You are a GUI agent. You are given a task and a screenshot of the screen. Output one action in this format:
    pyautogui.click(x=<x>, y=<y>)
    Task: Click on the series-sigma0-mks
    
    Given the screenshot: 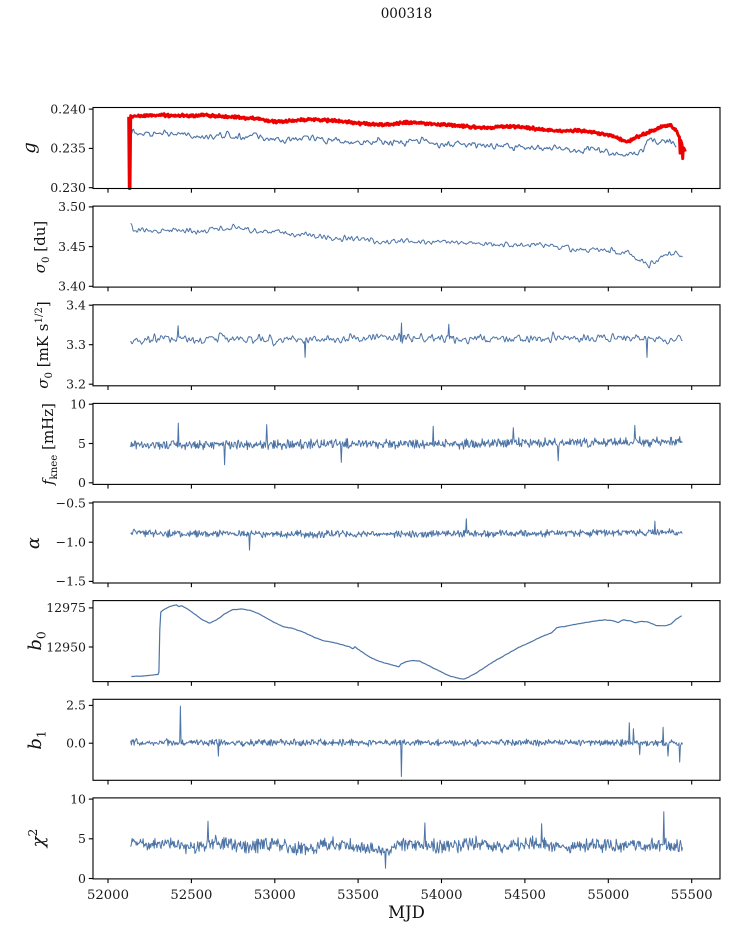 What is the action you would take?
    pyautogui.click(x=406, y=340)
    